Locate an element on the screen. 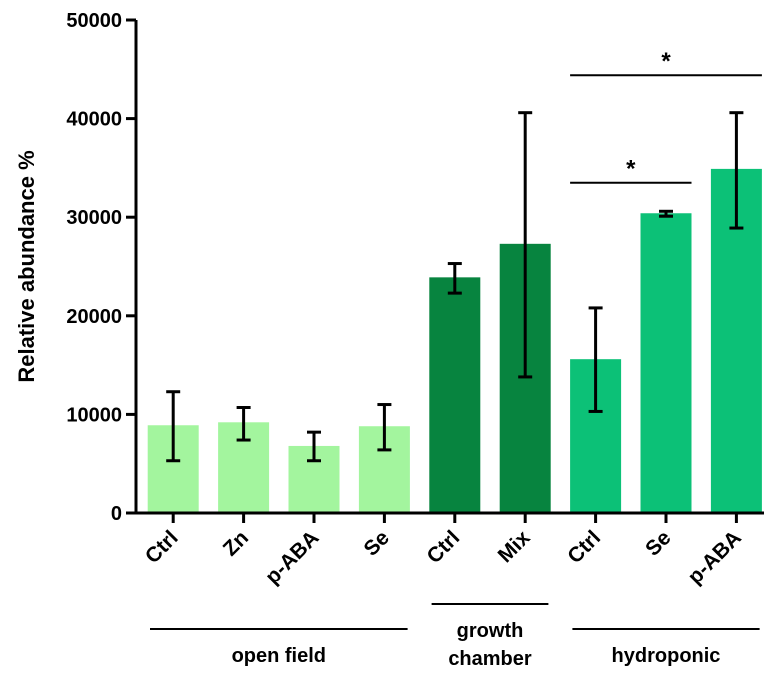  group-labels: open field growth chamber hydroponic is located at coordinates (455, 636).